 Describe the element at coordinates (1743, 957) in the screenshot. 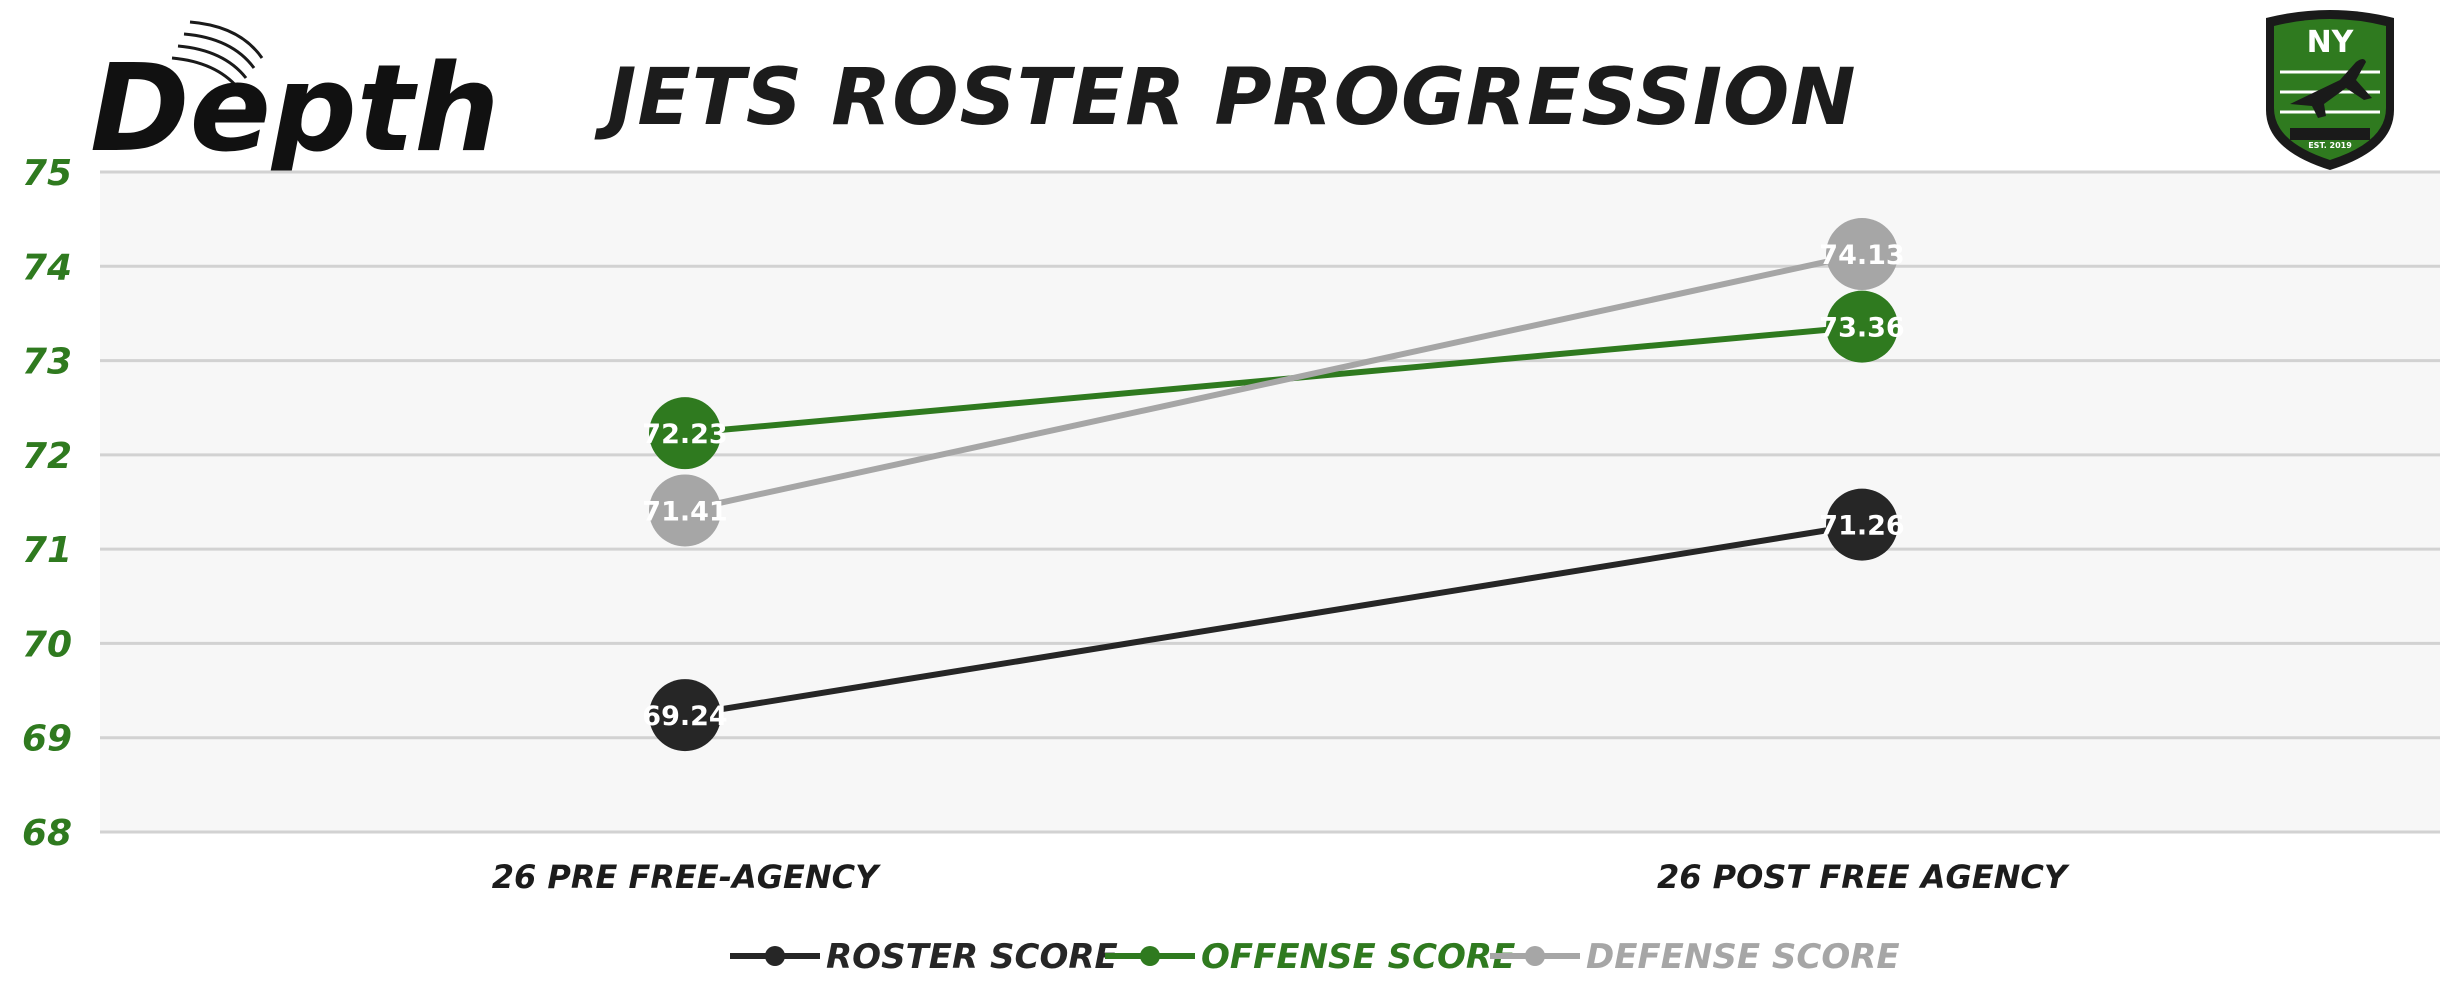

I see `legend-label-defense: DEFENSE SCORE` at that location.